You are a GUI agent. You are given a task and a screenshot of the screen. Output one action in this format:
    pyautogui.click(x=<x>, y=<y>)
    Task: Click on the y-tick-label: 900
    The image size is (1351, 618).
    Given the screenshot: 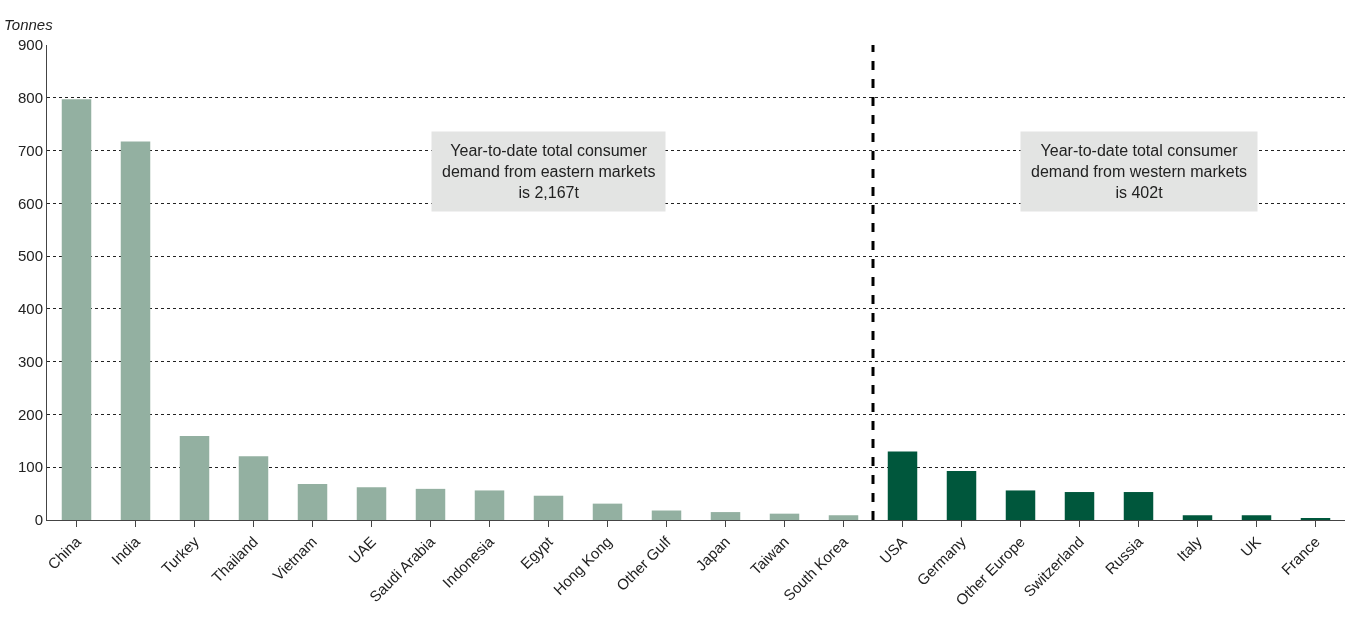 What is the action you would take?
    pyautogui.click(x=30, y=45)
    